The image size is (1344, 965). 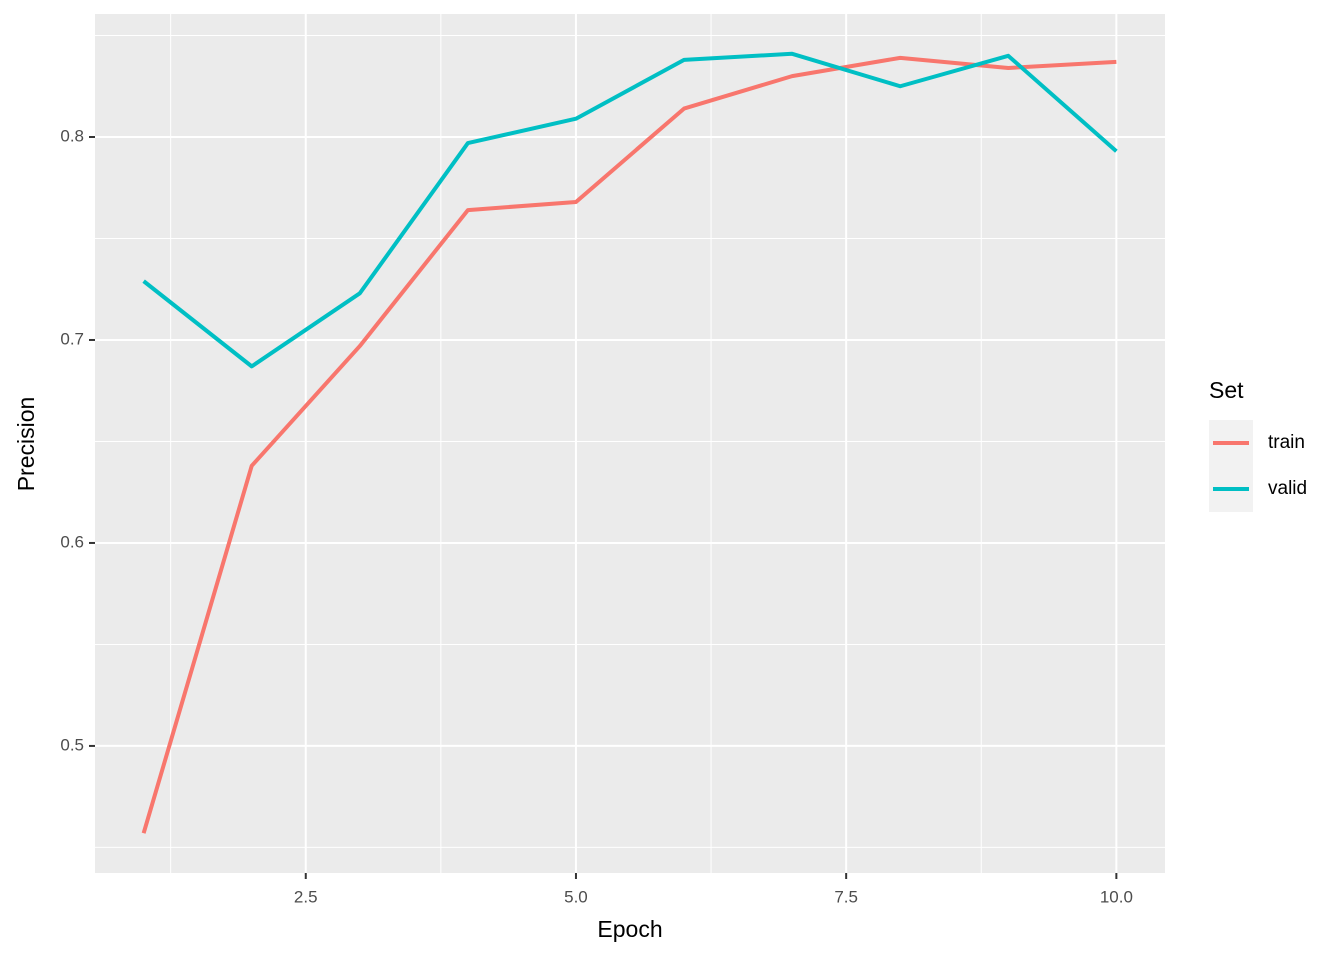 I want to click on x-axis-title: Epoch, so click(x=629, y=929).